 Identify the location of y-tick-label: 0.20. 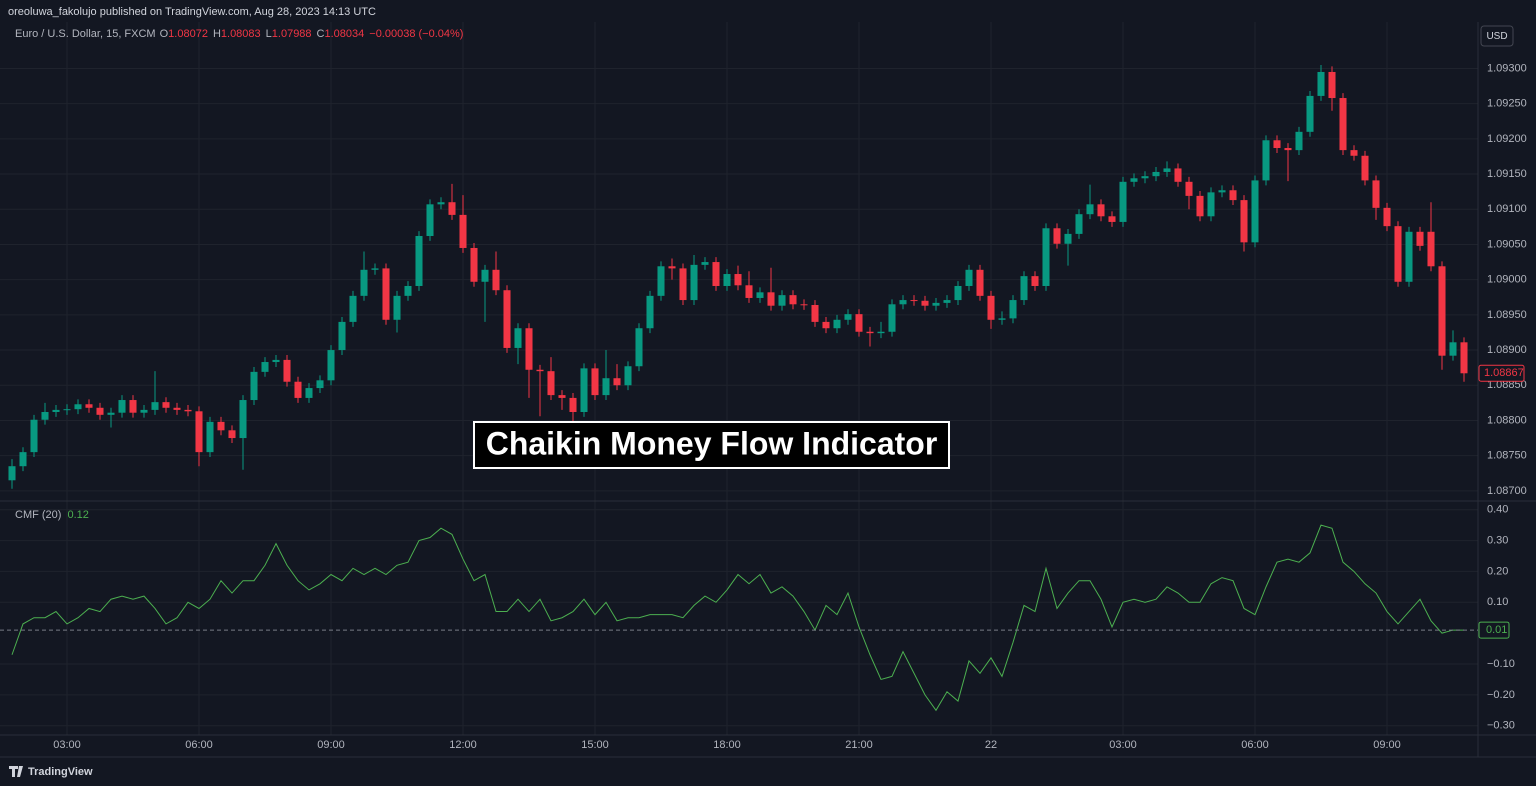
(1497, 571).